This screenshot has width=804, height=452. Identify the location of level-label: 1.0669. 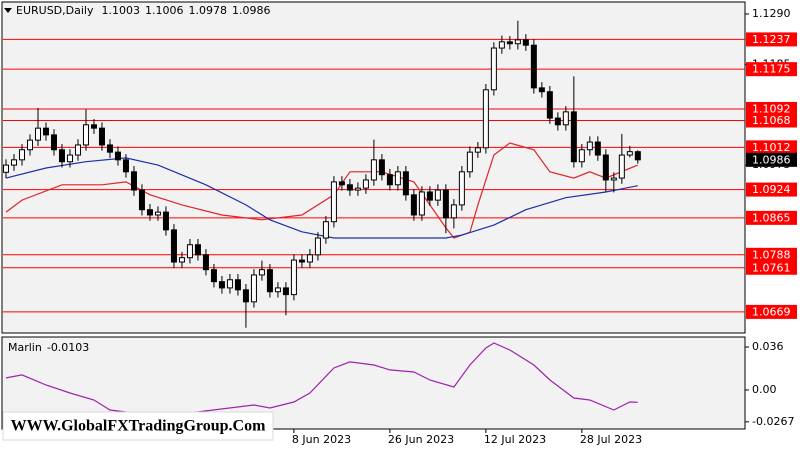
(771, 311).